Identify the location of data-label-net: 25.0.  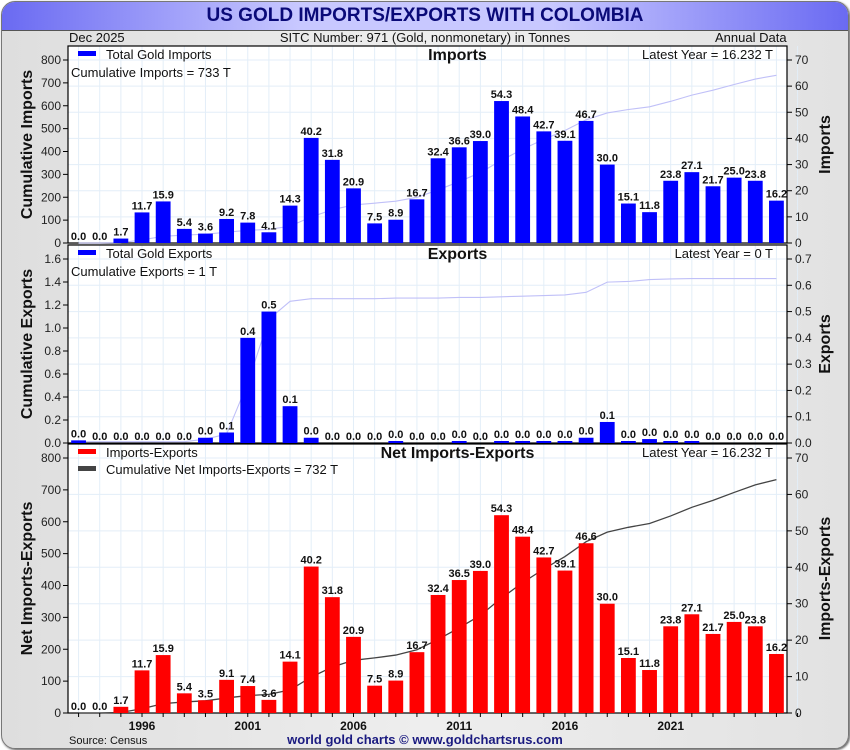
(733, 616).